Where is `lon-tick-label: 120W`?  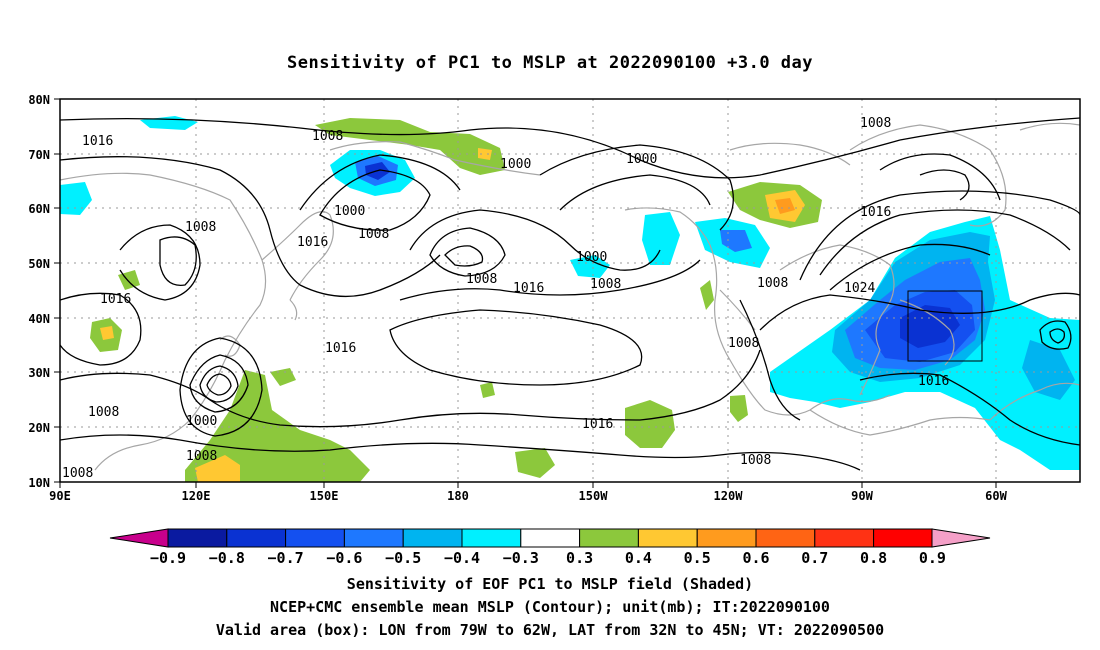 lon-tick-label: 120W is located at coordinates (729, 496).